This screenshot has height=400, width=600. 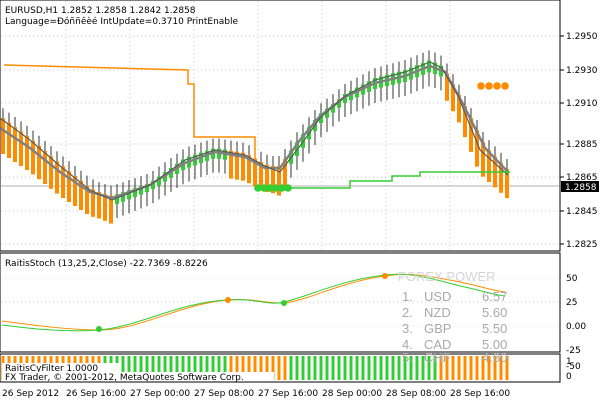 What do you see at coordinates (571, 303) in the screenshot?
I see `stoch-tick: 25` at bounding box center [571, 303].